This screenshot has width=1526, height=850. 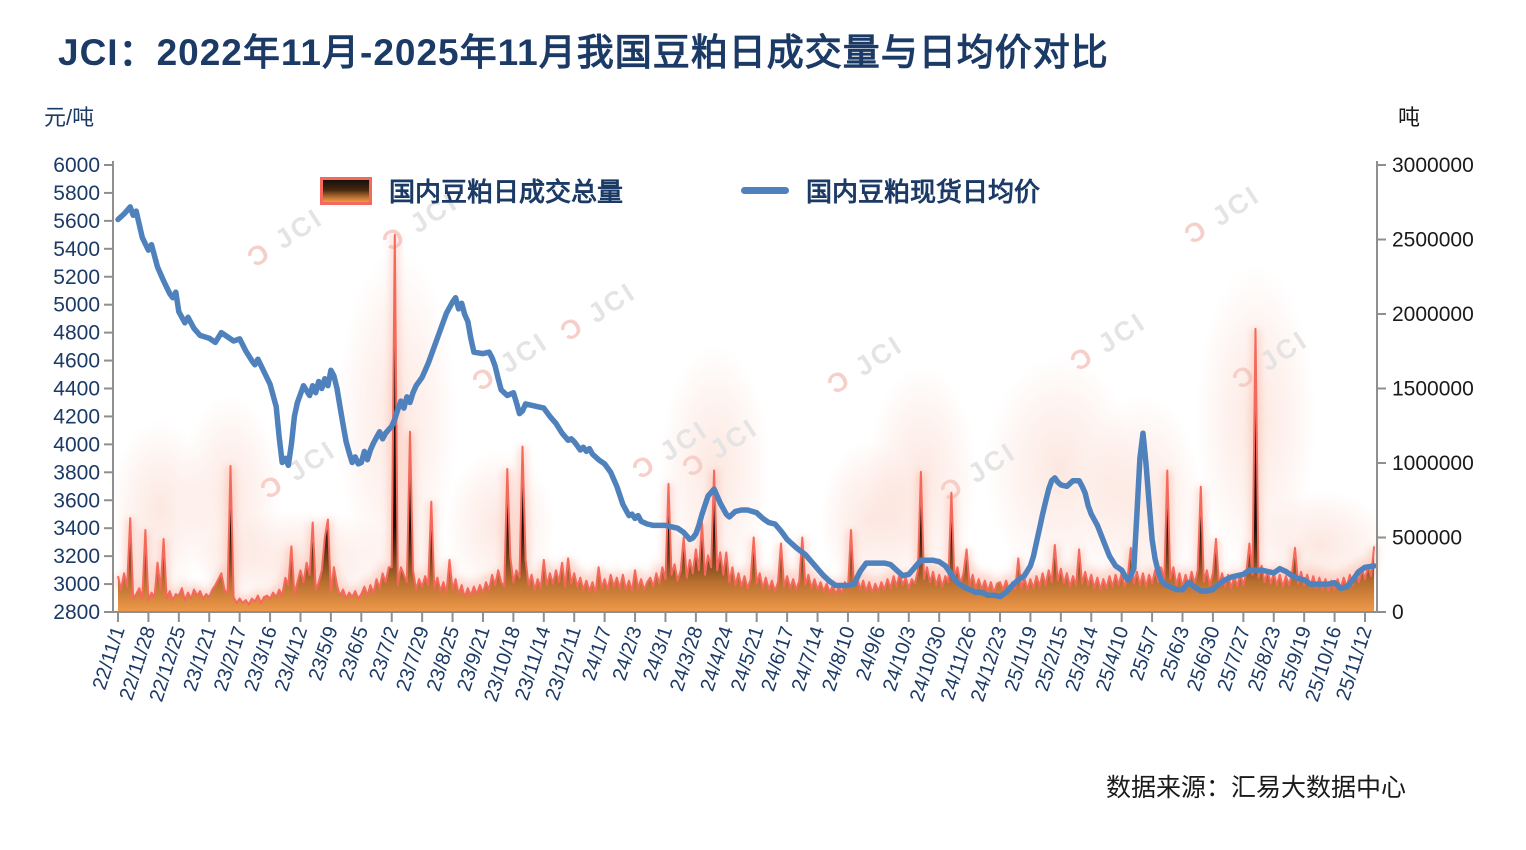 I want to click on legend-item-price: 国内豆粕现货日均价, so click(x=890, y=190).